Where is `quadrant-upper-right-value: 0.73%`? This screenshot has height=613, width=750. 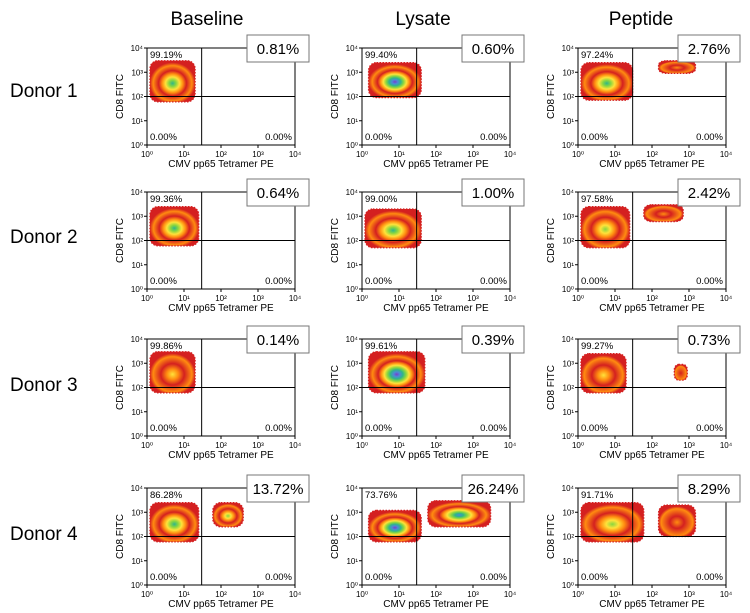 quadrant-upper-right-value: 0.73% is located at coordinates (709, 340).